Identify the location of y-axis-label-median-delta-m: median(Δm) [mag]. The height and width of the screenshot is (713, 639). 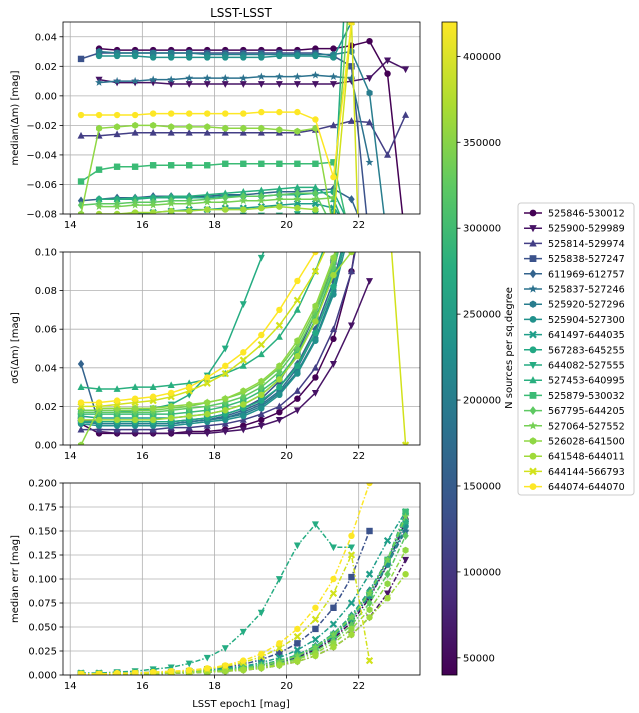
(15, 117).